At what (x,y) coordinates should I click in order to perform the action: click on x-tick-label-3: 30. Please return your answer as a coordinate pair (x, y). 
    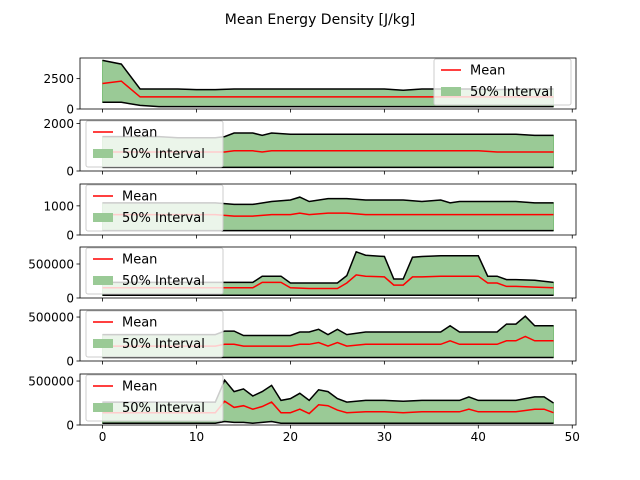
    Looking at the image, I should click on (384, 437).